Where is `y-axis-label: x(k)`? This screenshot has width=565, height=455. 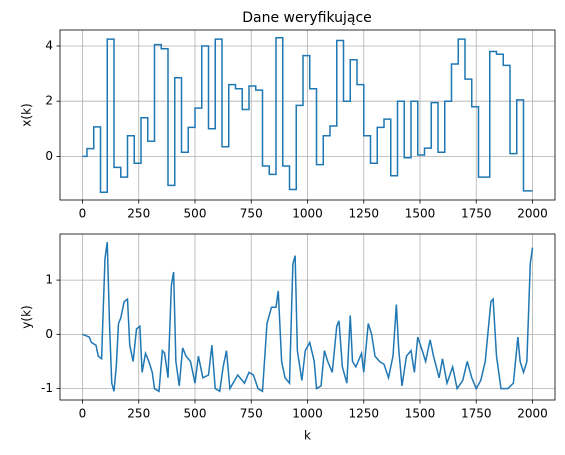 y-axis-label: x(k) is located at coordinates (27, 114).